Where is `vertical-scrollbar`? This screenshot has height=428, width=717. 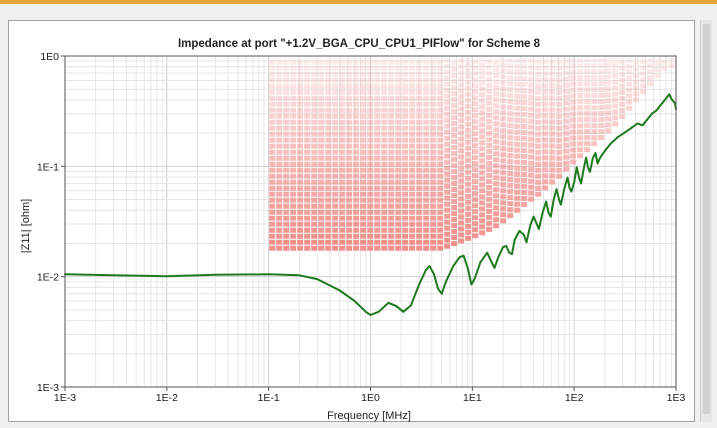 vertical-scrollbar is located at coordinates (706, 221).